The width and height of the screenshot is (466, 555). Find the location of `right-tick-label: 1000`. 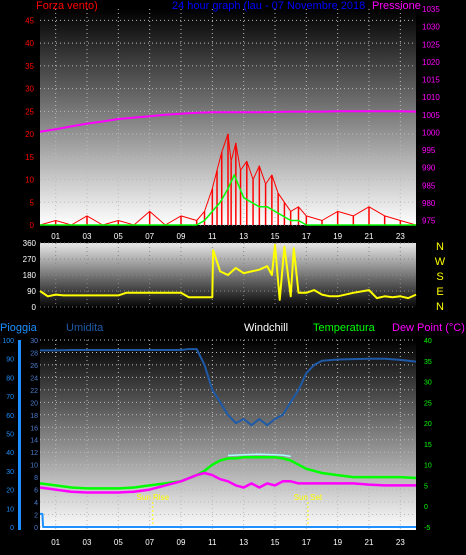

right-tick-label: 1000 is located at coordinates (431, 132).